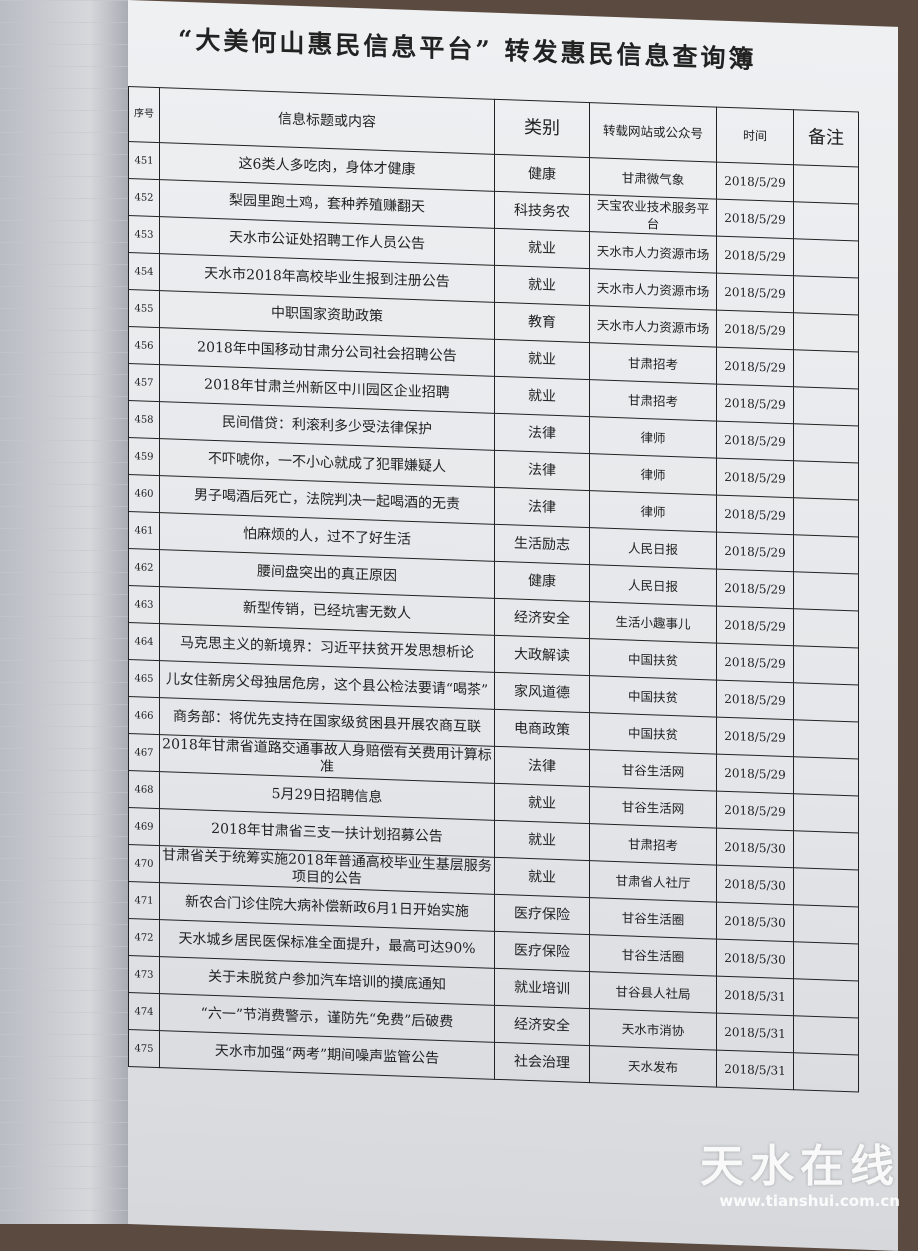 The height and width of the screenshot is (1251, 918). I want to click on cell-no: 455, so click(144, 308).